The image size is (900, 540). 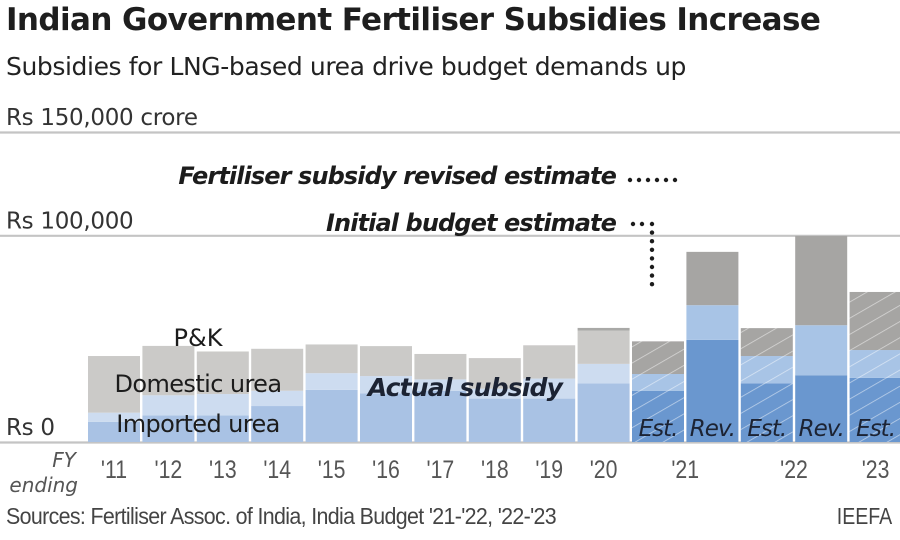 I want to click on annotation-initial-estimate: Initial budget estimate, so click(x=471, y=223).